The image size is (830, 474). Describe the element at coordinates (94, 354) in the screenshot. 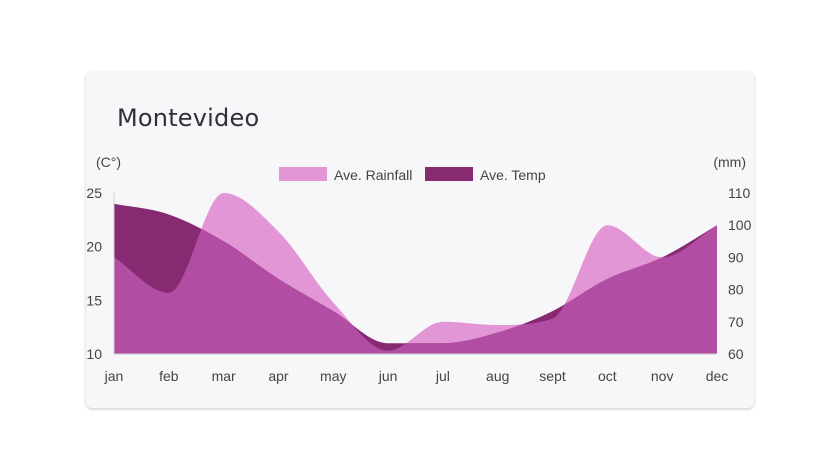

I see `y-left-tick-label: 10` at that location.